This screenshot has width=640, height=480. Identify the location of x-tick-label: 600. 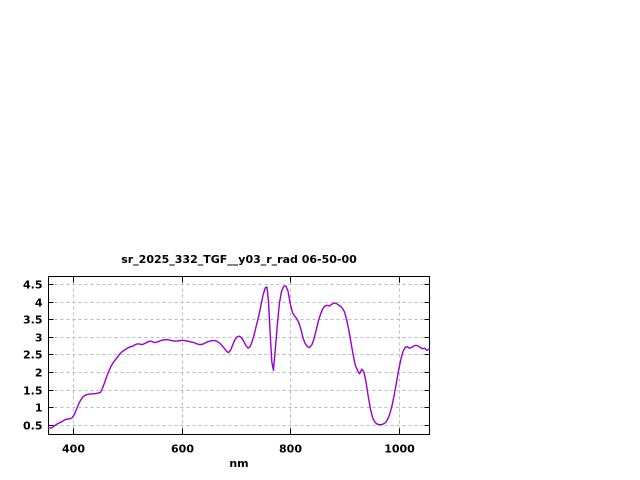
(182, 449).